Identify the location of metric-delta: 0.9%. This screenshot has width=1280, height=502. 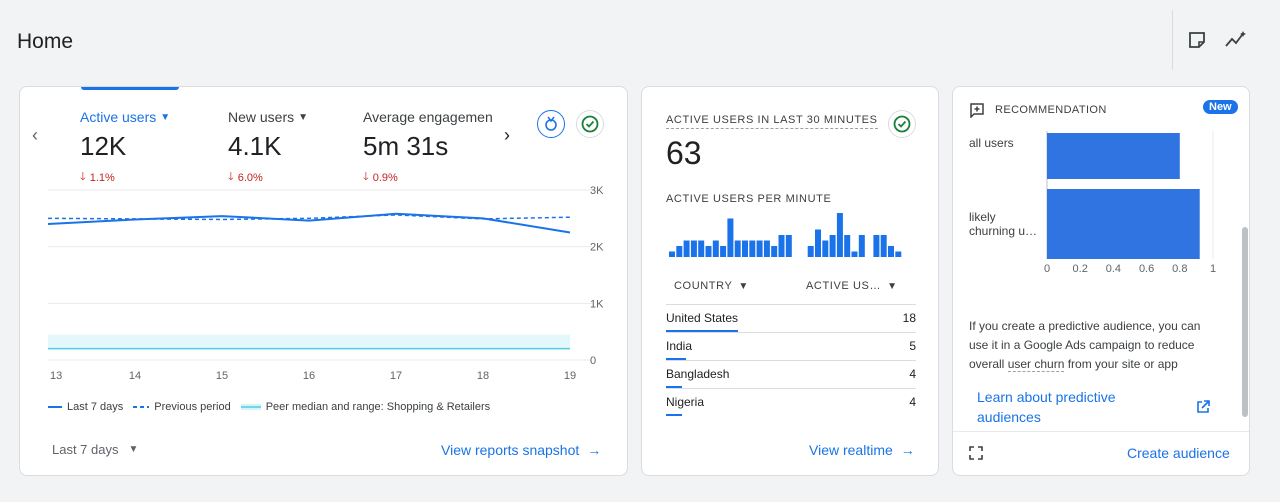
(385, 177).